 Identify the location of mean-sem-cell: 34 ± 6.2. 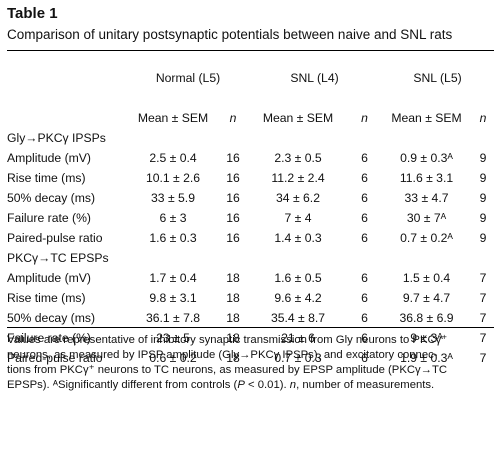
(298, 198).